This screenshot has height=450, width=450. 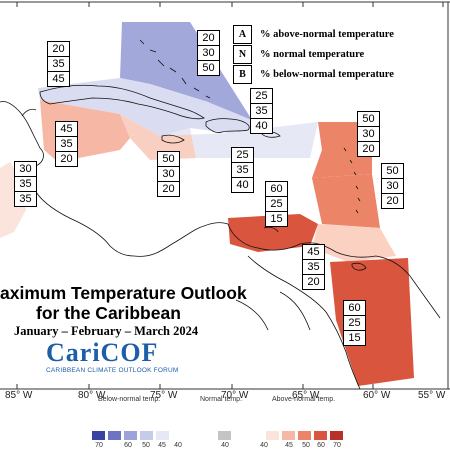 What do you see at coordinates (221, 399) in the screenshot?
I see `colorbar-normal-title: Normal temp.` at bounding box center [221, 399].